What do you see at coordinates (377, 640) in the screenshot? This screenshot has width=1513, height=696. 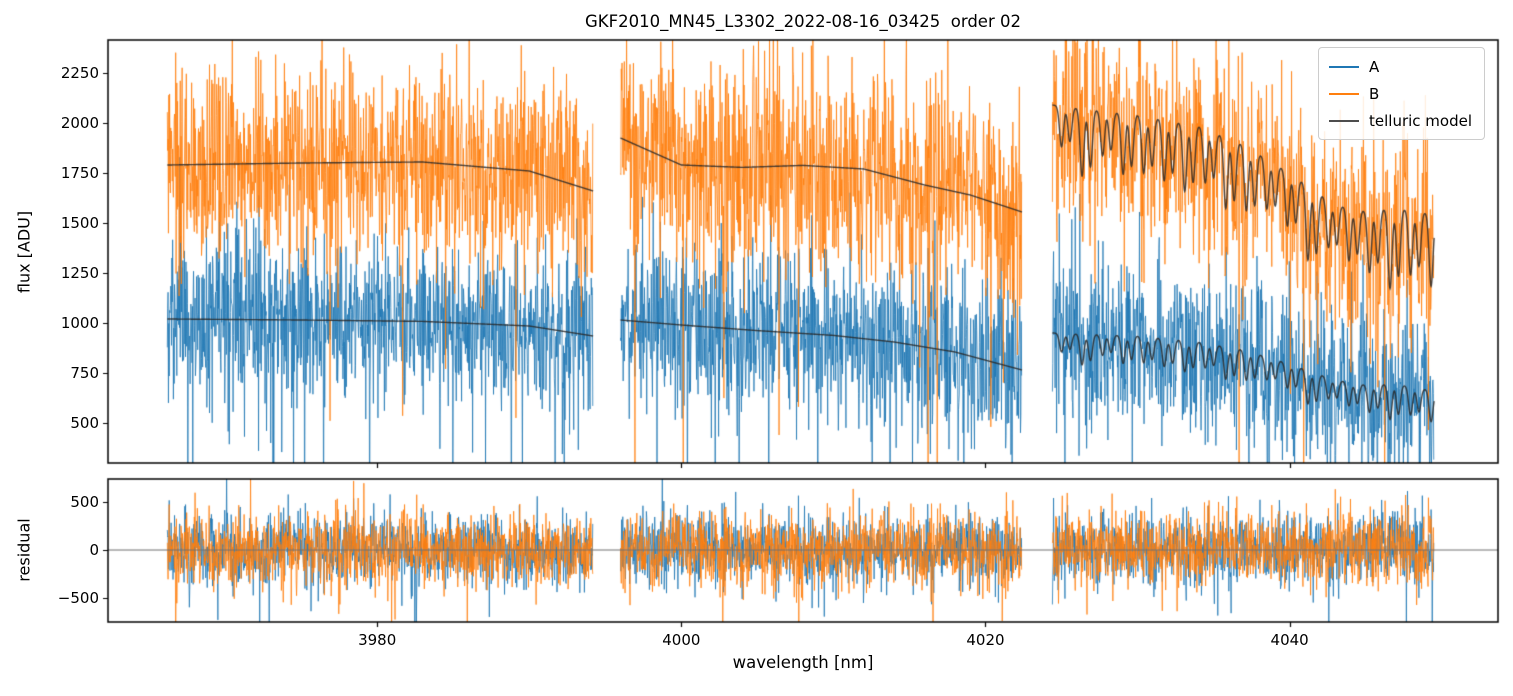 I see `x-tick-label: 3980` at bounding box center [377, 640].